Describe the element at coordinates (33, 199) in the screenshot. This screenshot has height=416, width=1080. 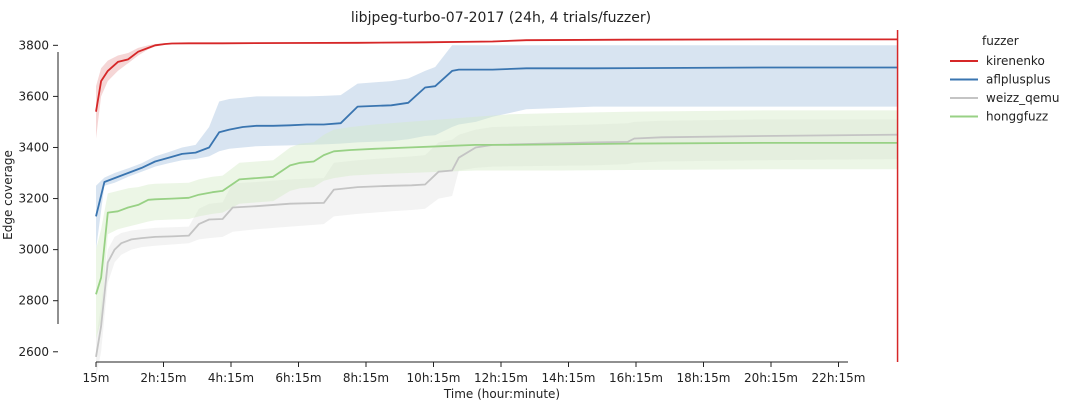
I see `y-tick-label: 3200` at that location.